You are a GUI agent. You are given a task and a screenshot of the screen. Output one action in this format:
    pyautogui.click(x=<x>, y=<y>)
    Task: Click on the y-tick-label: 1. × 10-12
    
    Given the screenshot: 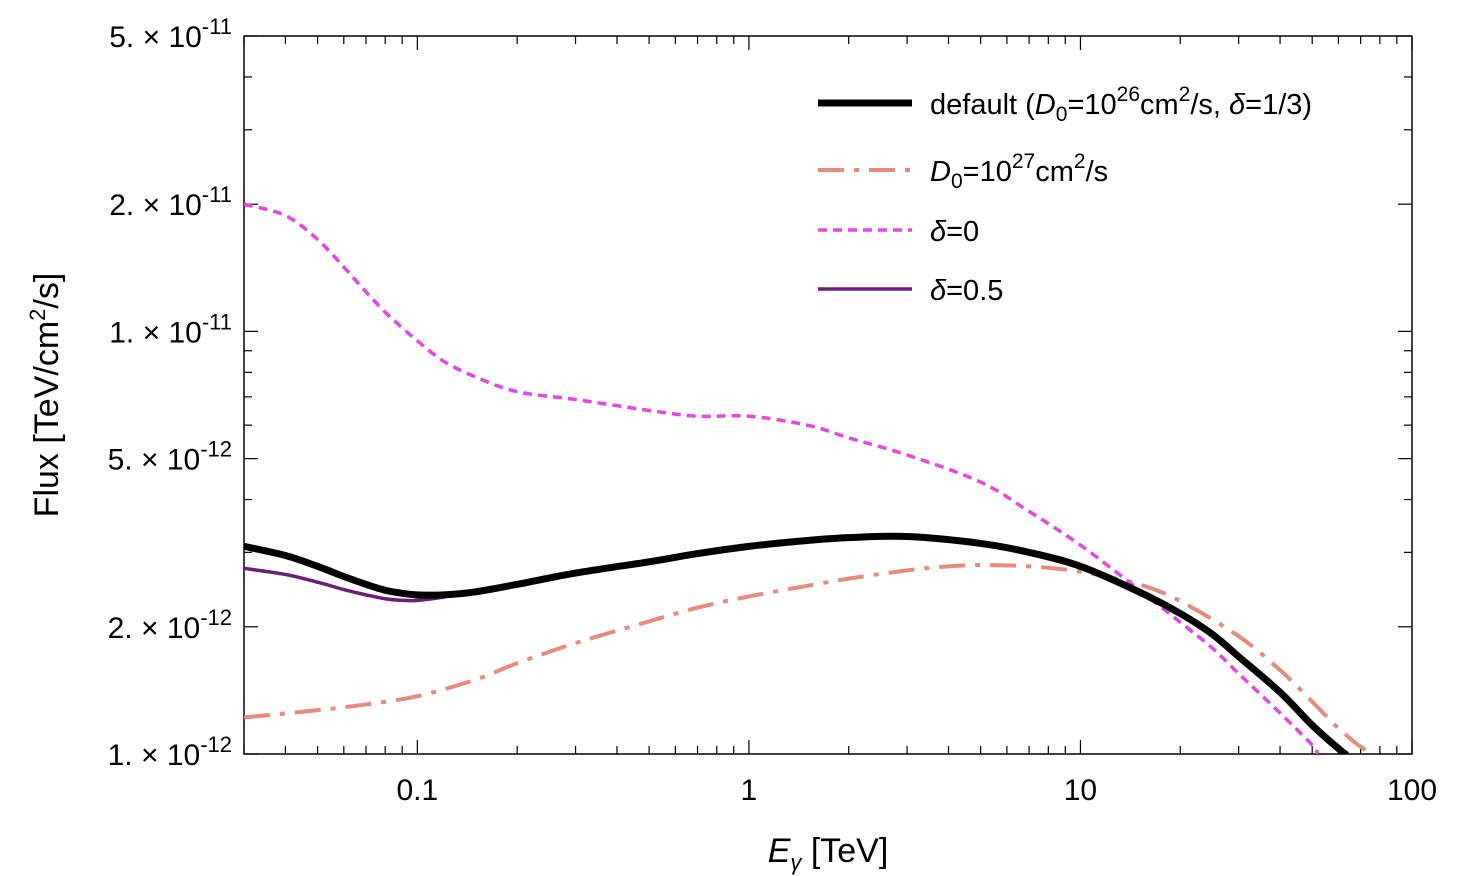 What is the action you would take?
    pyautogui.click(x=170, y=752)
    